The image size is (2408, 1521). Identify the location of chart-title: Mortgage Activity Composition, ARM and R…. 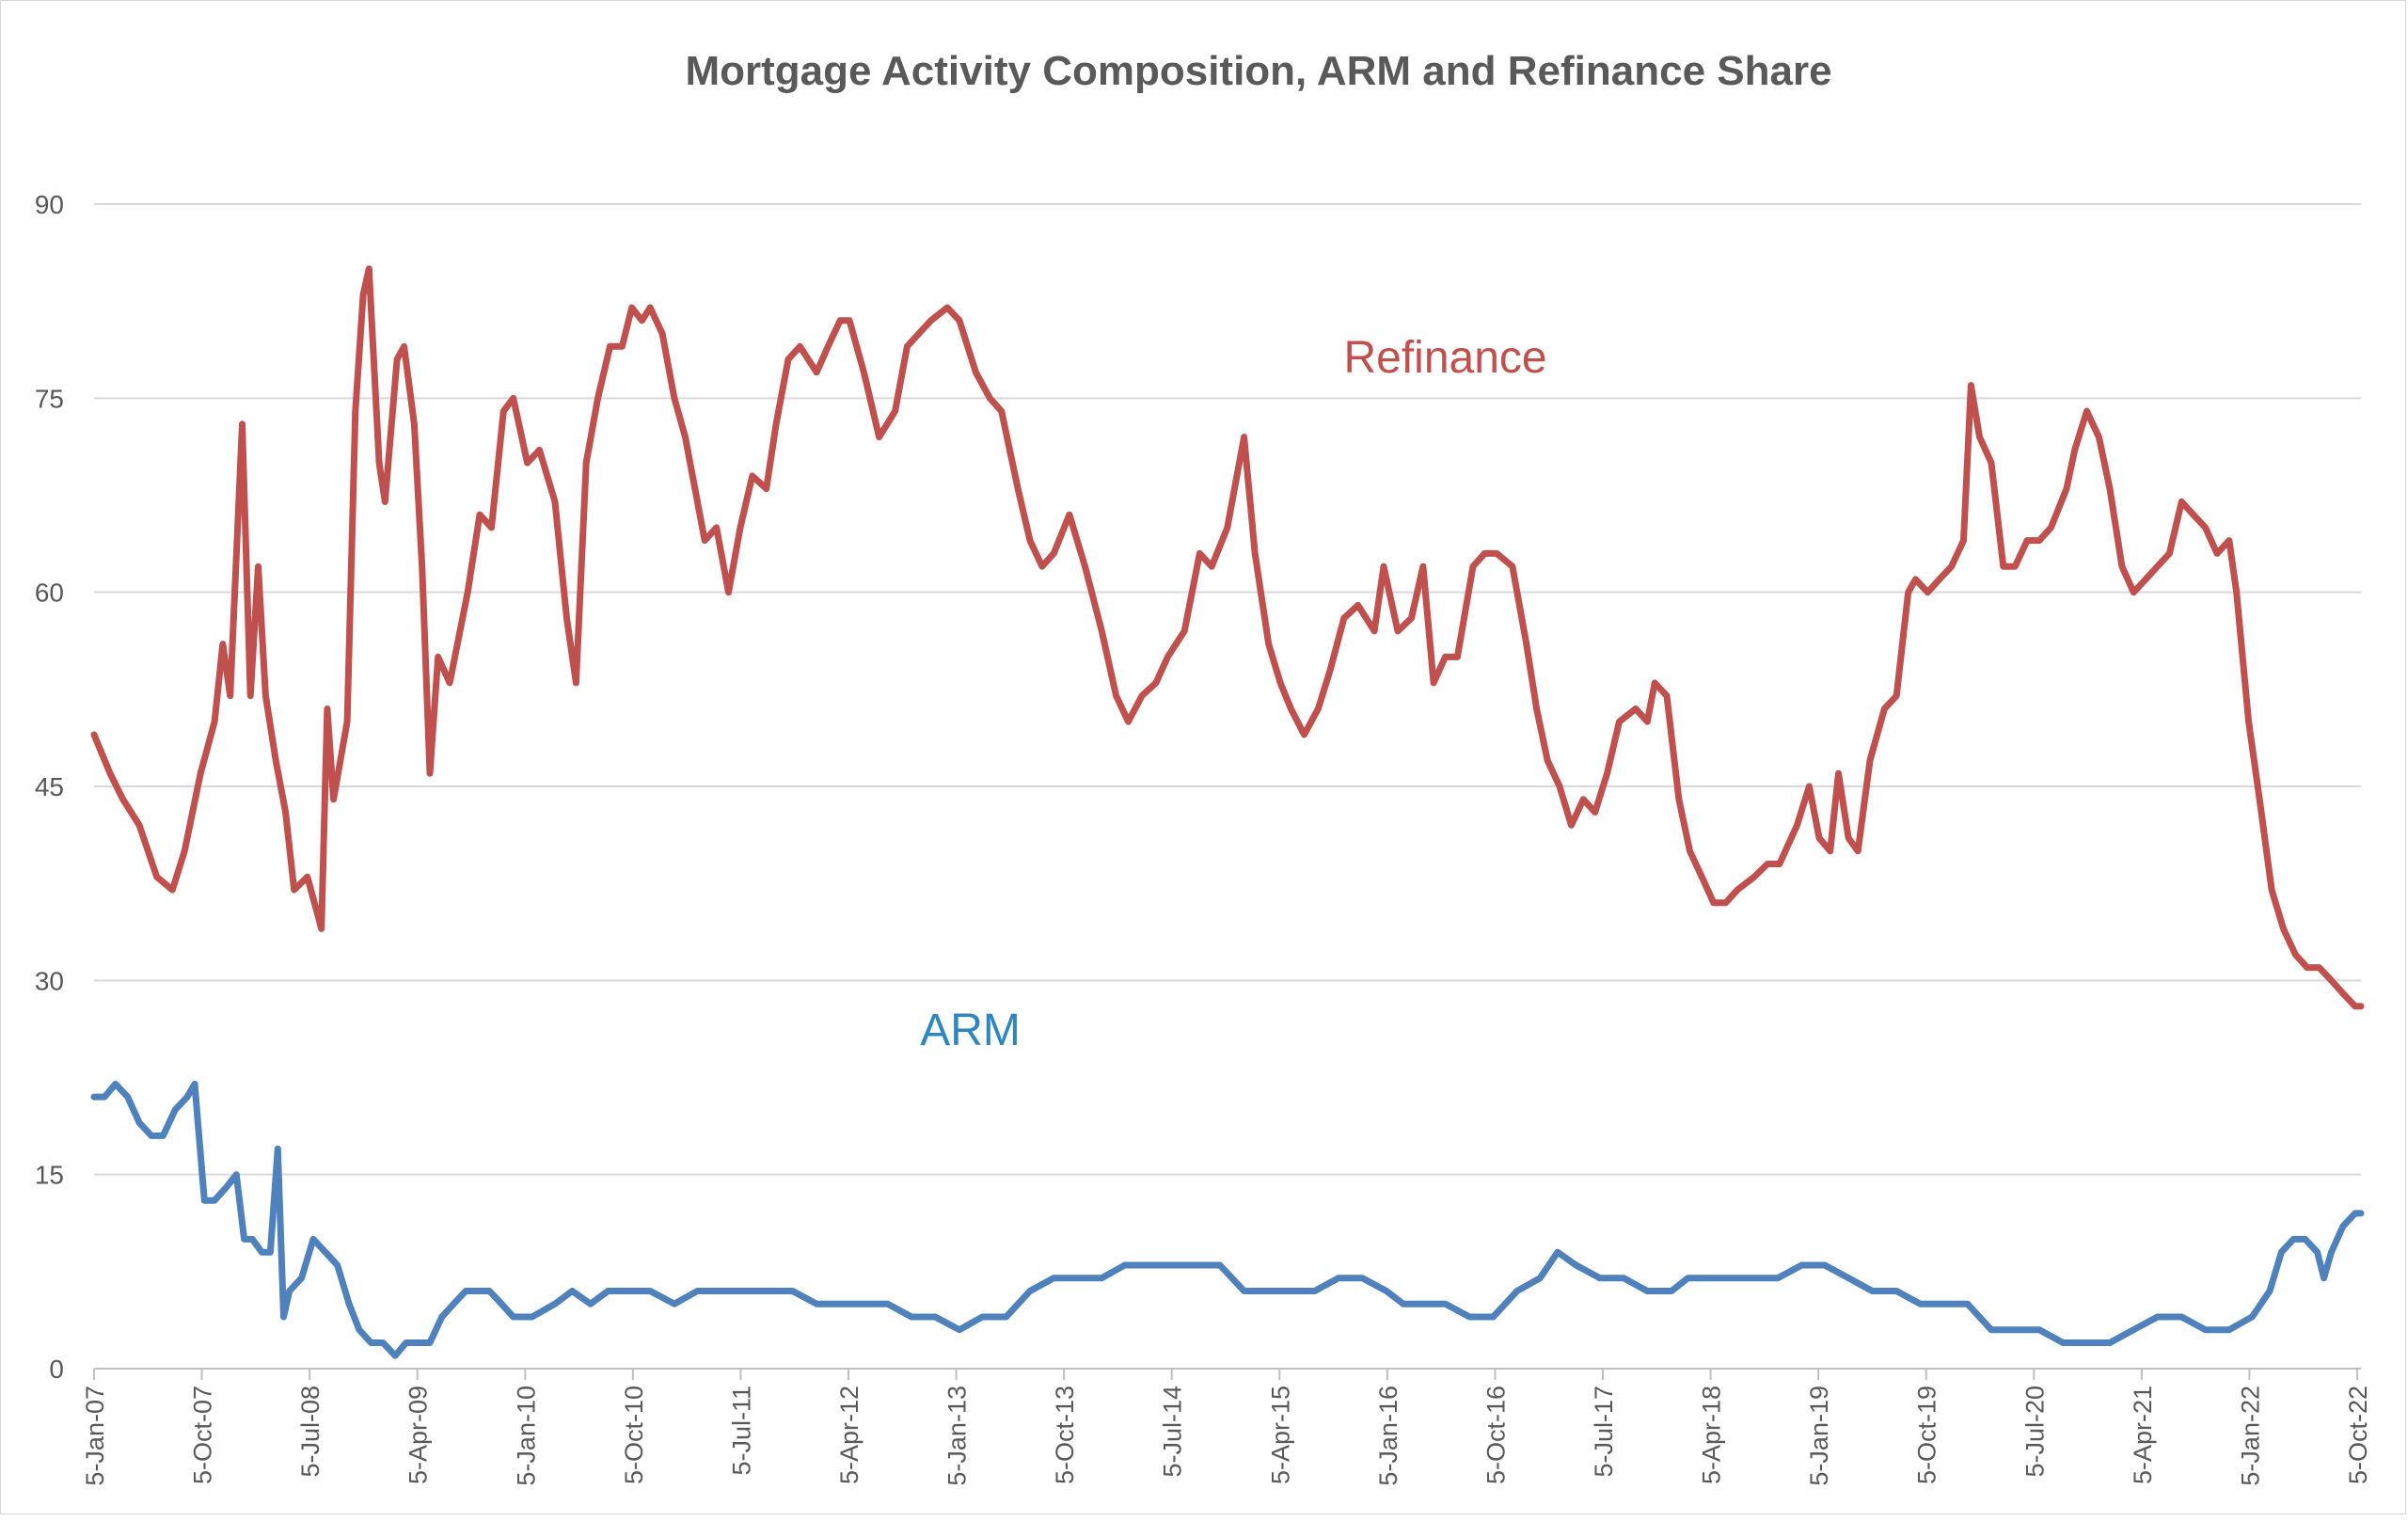
(1258, 71).